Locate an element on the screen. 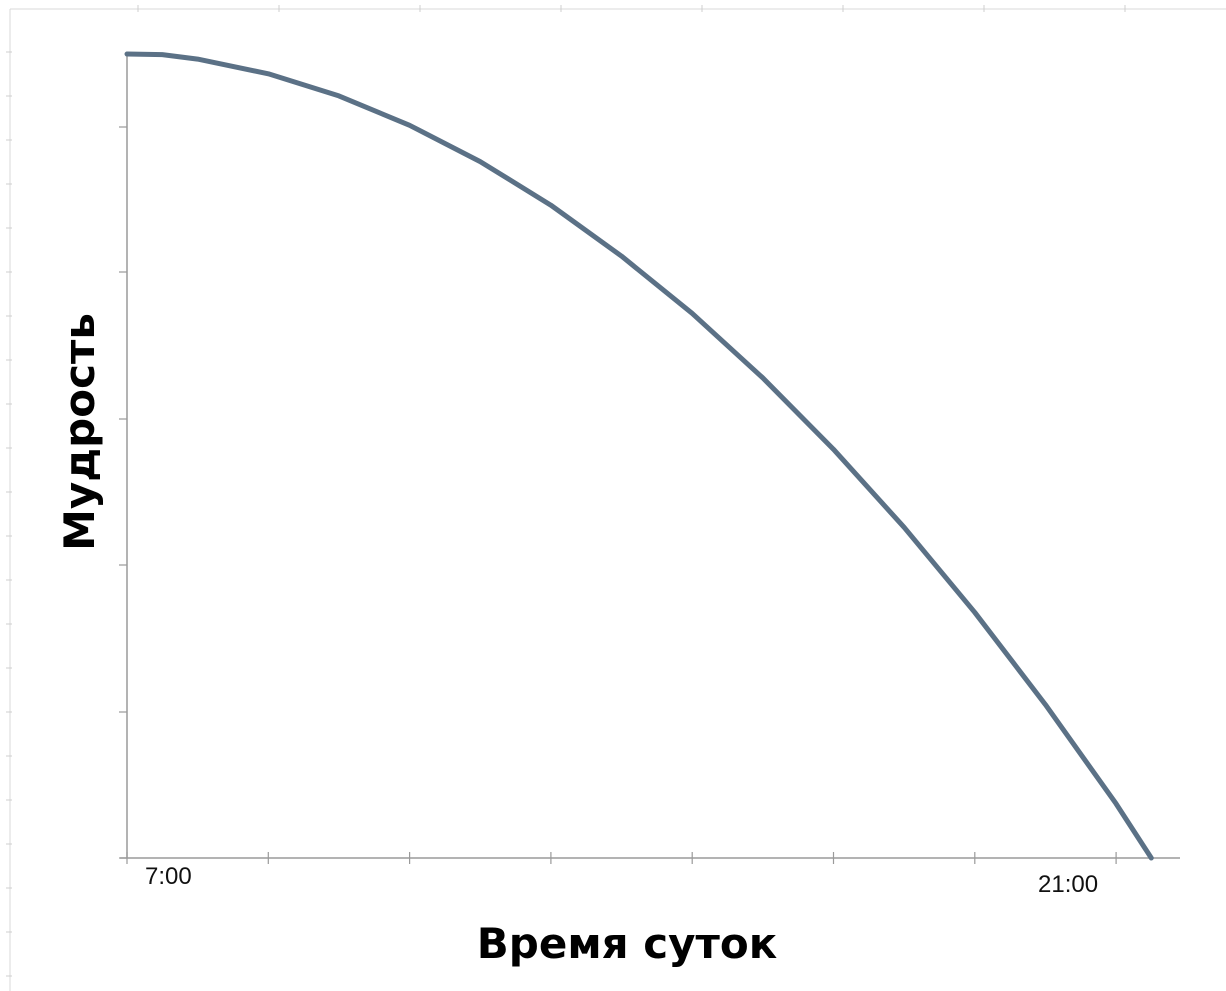  x-tick-label-start: 7:00 is located at coordinates (168, 876).